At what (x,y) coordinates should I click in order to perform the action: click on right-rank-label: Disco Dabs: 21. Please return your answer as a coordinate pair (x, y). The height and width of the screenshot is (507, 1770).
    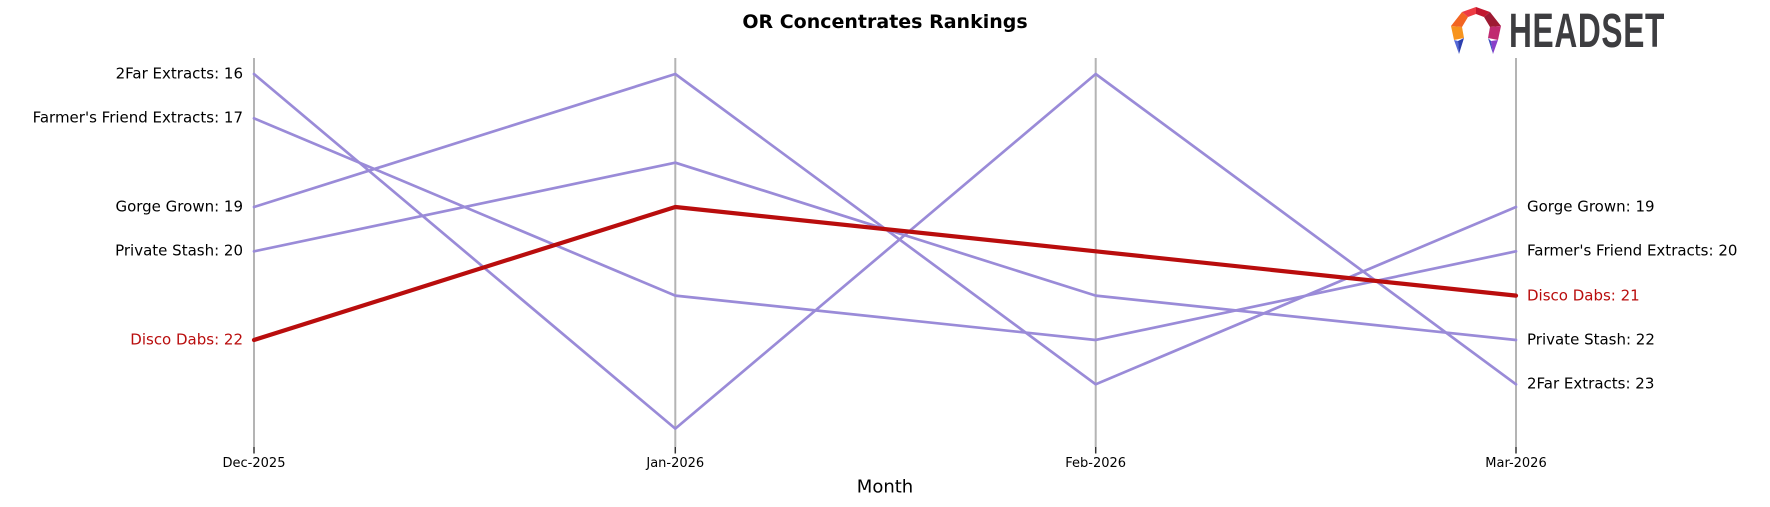
    Looking at the image, I should click on (1583, 295).